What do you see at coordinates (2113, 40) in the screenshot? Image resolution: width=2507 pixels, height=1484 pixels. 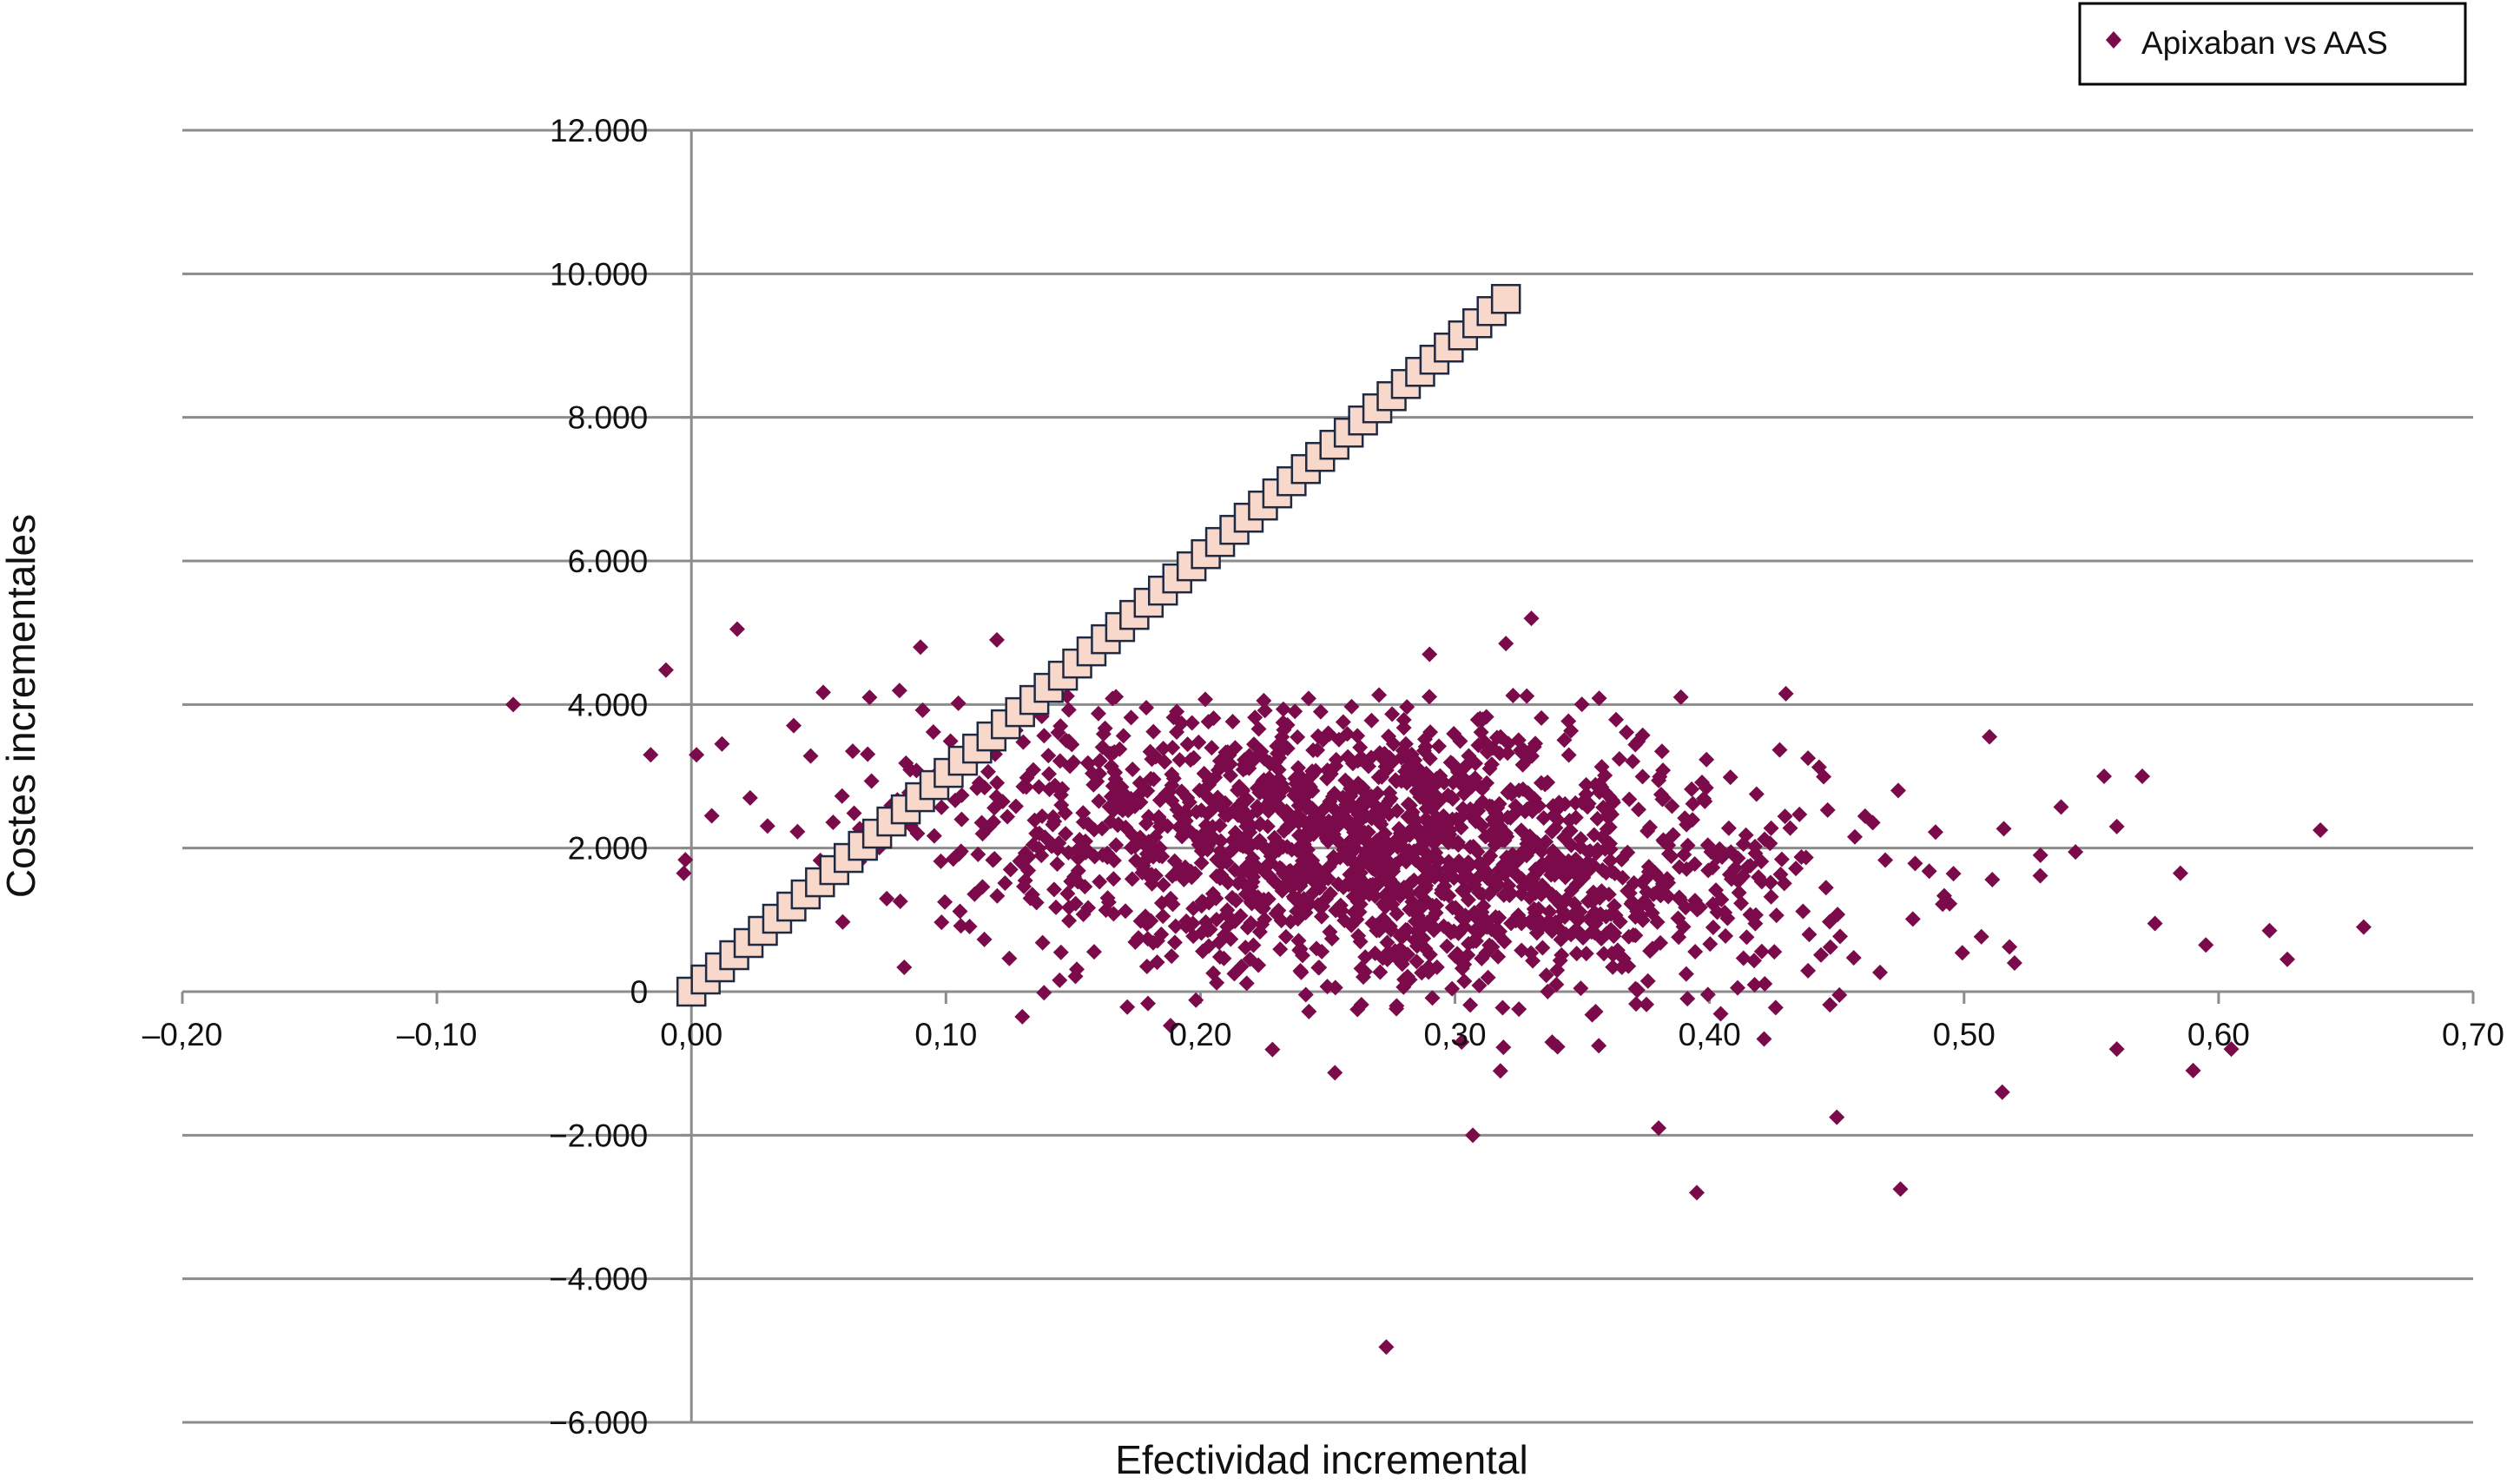 I see `legend-diamond-icon` at bounding box center [2113, 40].